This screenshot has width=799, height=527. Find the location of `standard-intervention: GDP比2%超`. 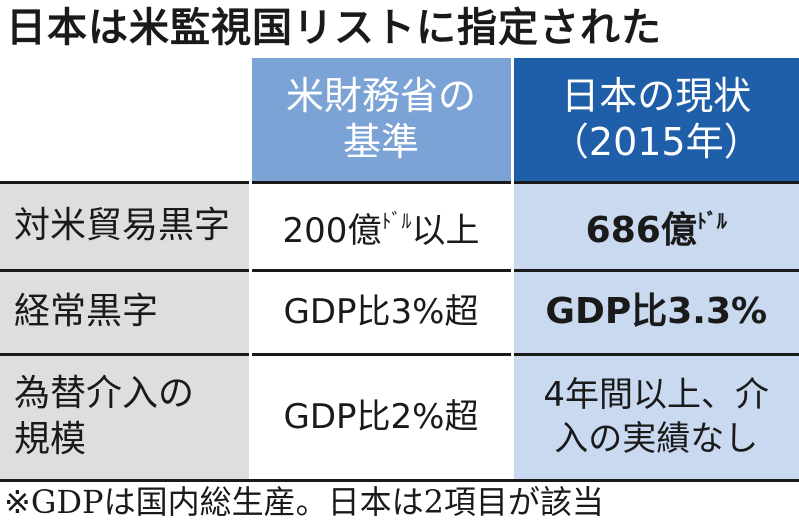

standard-intervention: GDP比2%超 is located at coordinates (382, 417).